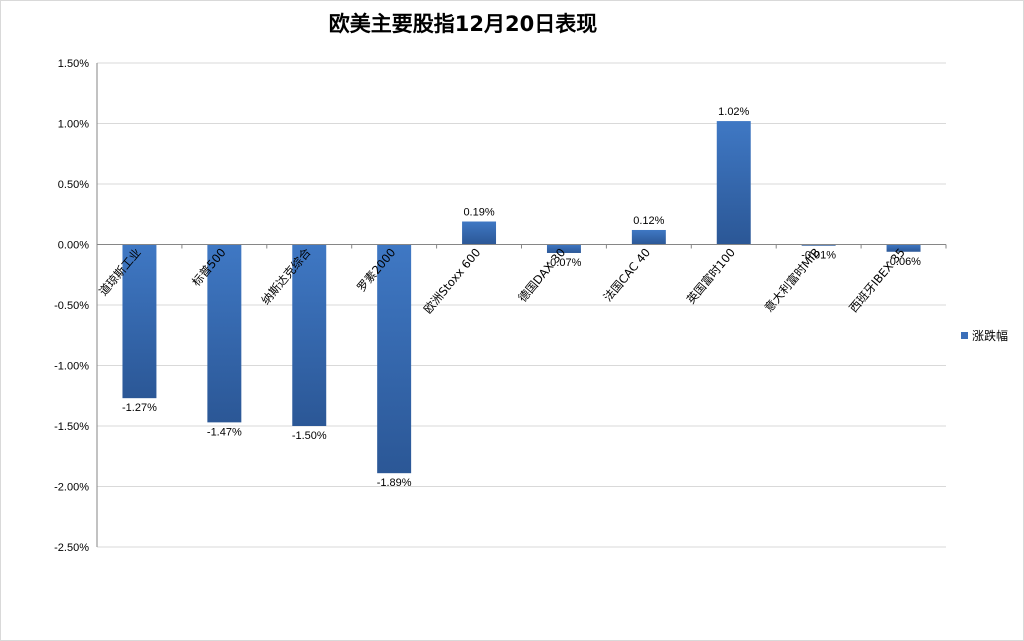 Image resolution: width=1024 pixels, height=641 pixels. Describe the element at coordinates (139, 408) in the screenshot. I see `data-label: -1.27%` at that location.